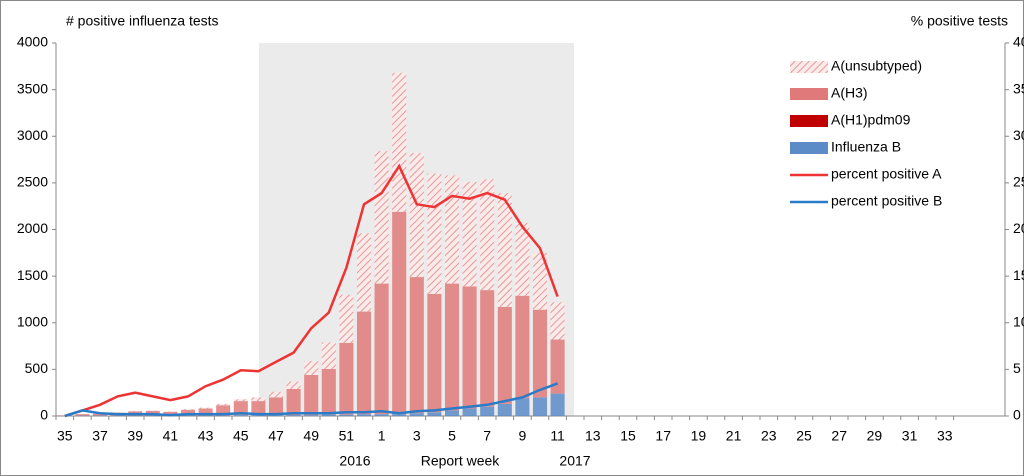 The height and width of the screenshot is (476, 1024). What do you see at coordinates (241, 436) in the screenshot?
I see `x-tick-label: 45` at bounding box center [241, 436].